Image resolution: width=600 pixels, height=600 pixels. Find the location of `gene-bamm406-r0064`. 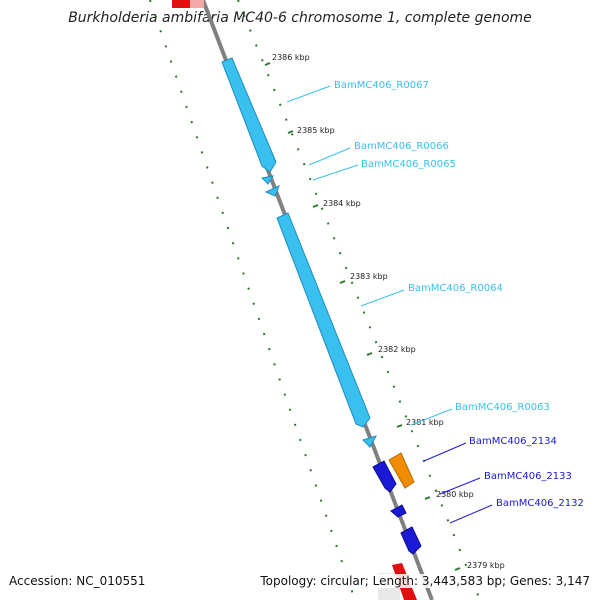

gene-bamm406-r0064 is located at coordinates (323, 320).